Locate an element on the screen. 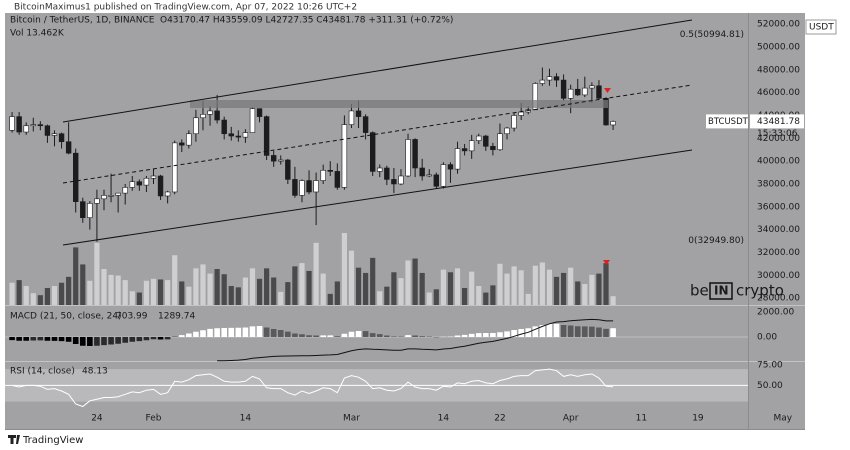 This screenshot has width=850, height=450. macd-line is located at coordinates (415, 340).